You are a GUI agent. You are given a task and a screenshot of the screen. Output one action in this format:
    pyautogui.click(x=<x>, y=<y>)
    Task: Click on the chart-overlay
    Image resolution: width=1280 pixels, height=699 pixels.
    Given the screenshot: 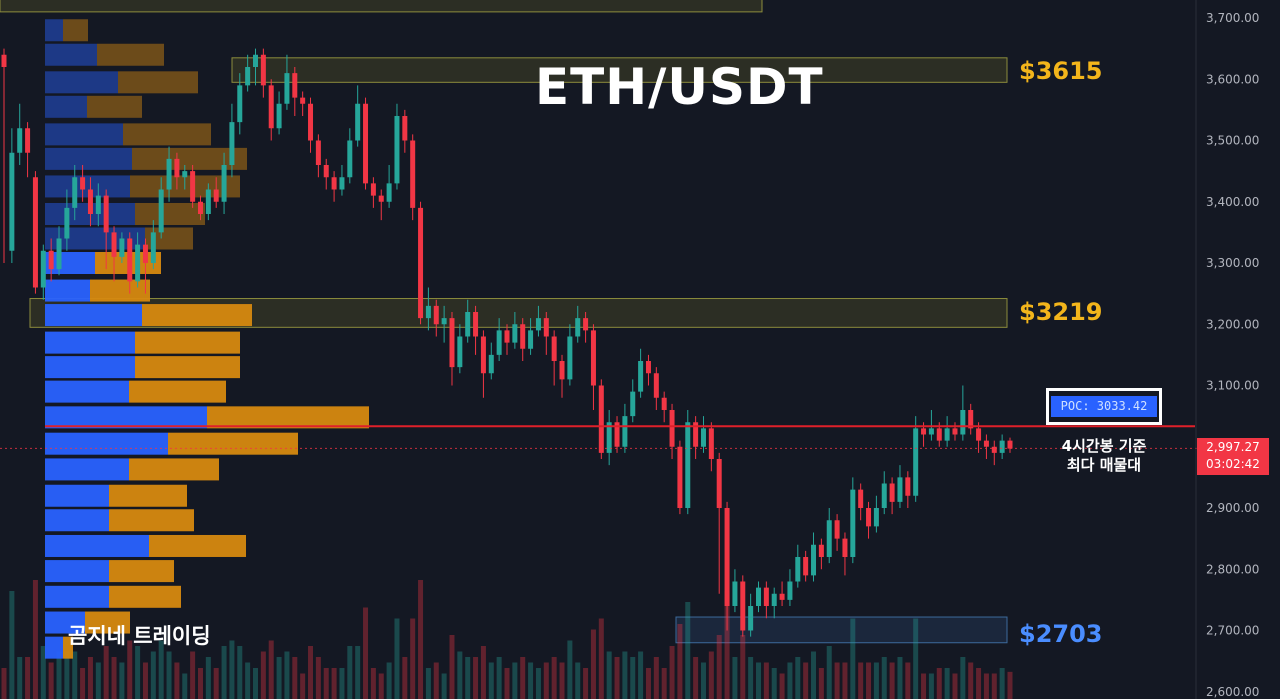 What is the action you would take?
    pyautogui.click(x=598, y=437)
    